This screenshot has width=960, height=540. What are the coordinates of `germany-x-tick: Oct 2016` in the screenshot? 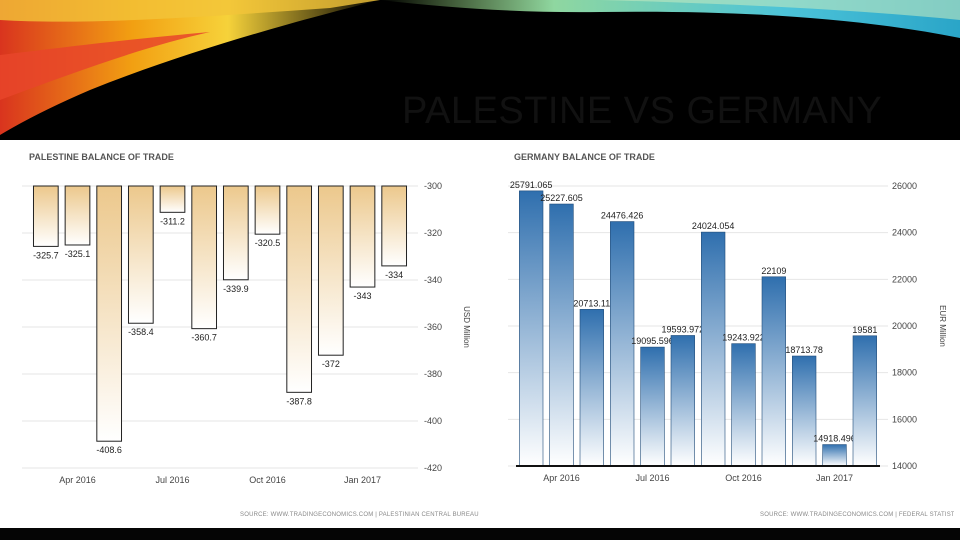 It's located at (743, 478).